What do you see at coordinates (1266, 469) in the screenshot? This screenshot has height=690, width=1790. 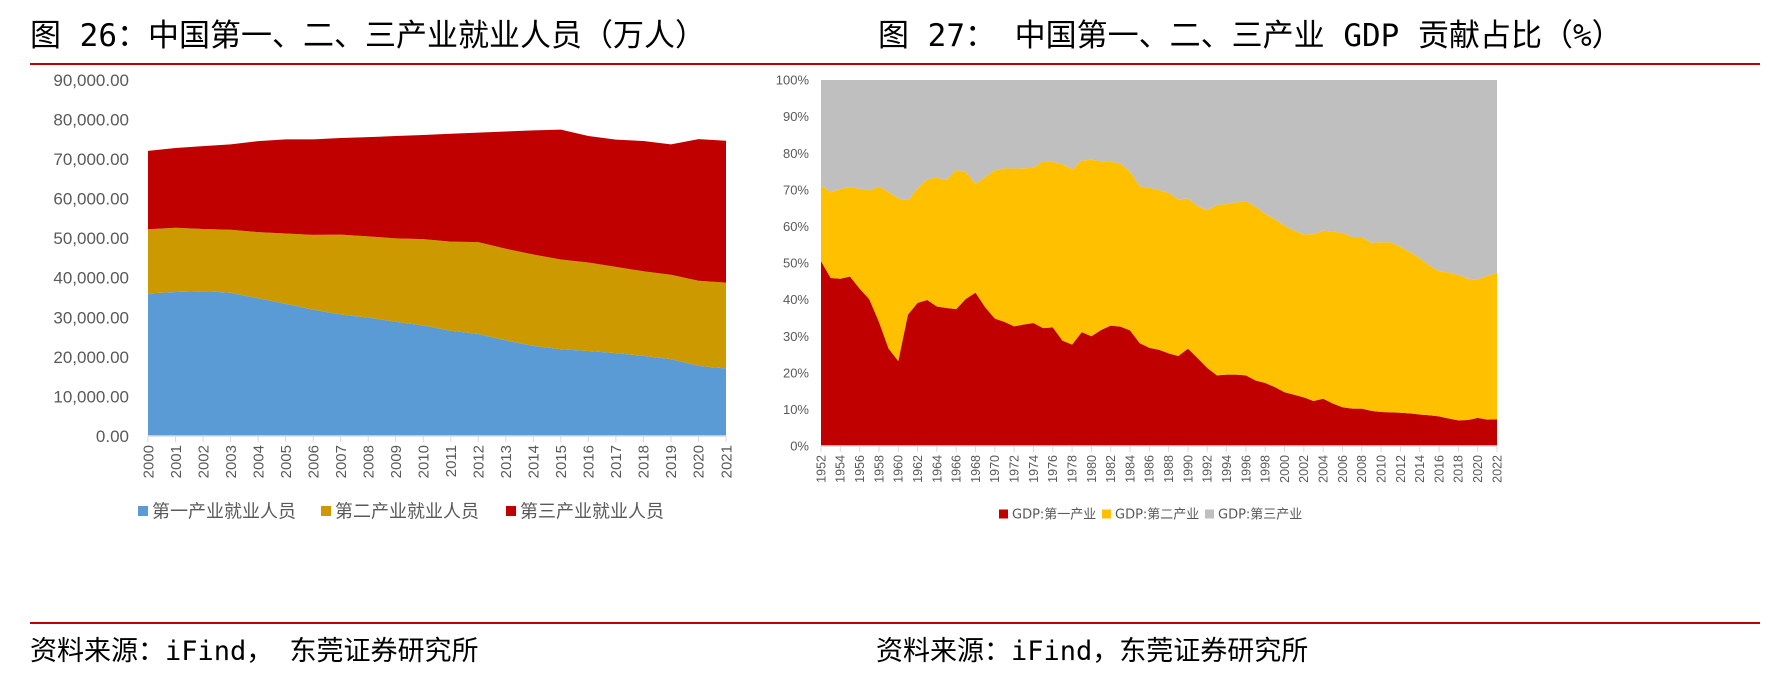 I see `x-tick-label: 1998` at bounding box center [1266, 469].